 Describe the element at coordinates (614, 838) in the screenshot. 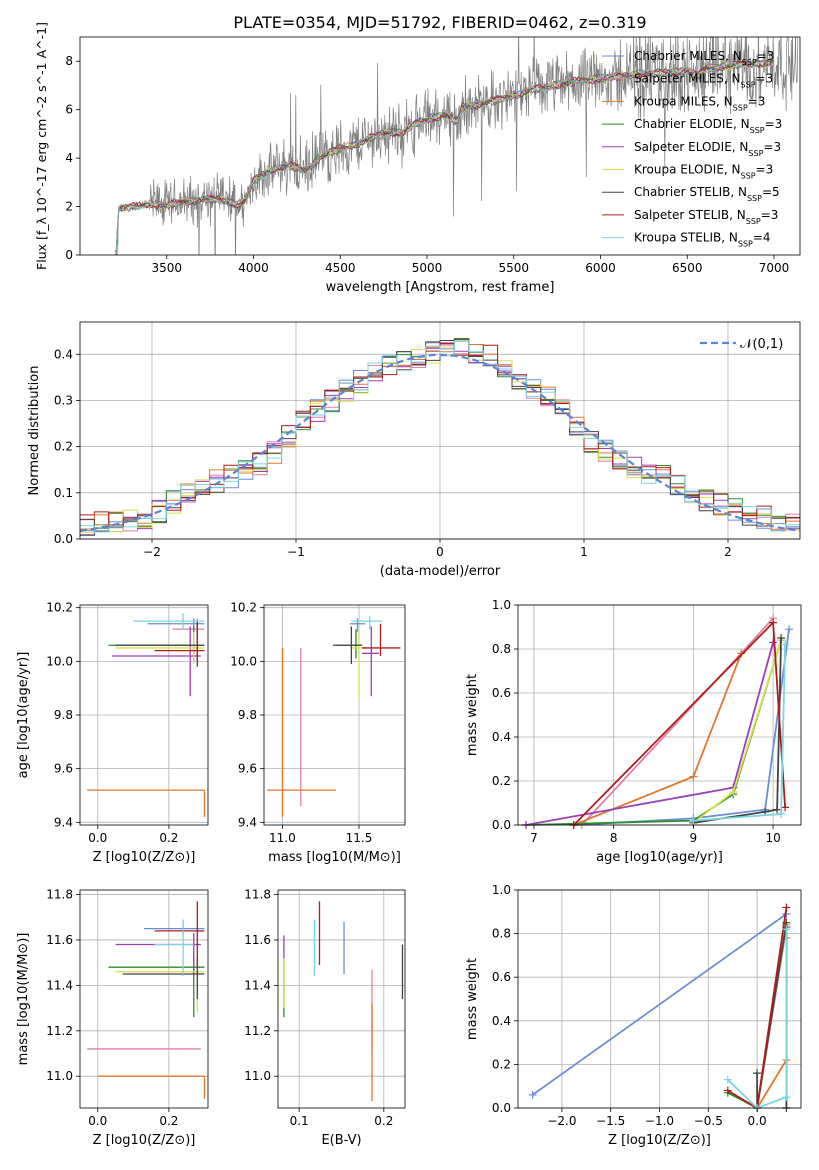

I see `x-tick-label: 8` at that location.